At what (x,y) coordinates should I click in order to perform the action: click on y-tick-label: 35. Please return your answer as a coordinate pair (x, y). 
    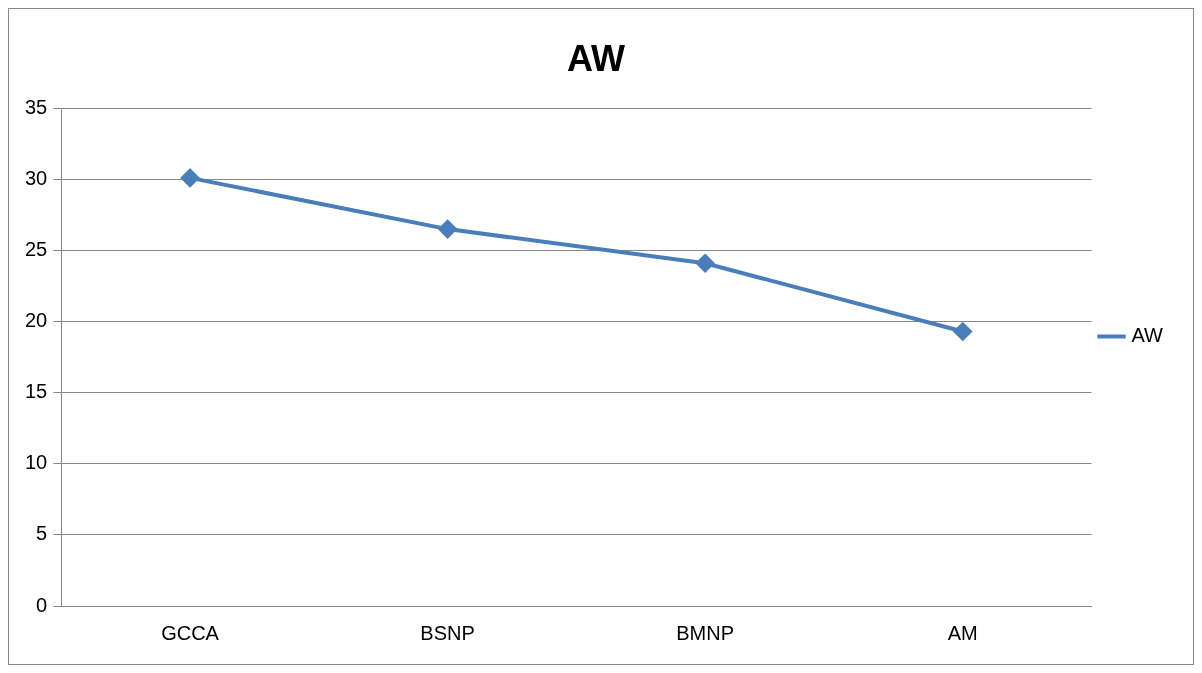
    Looking at the image, I should click on (36, 106).